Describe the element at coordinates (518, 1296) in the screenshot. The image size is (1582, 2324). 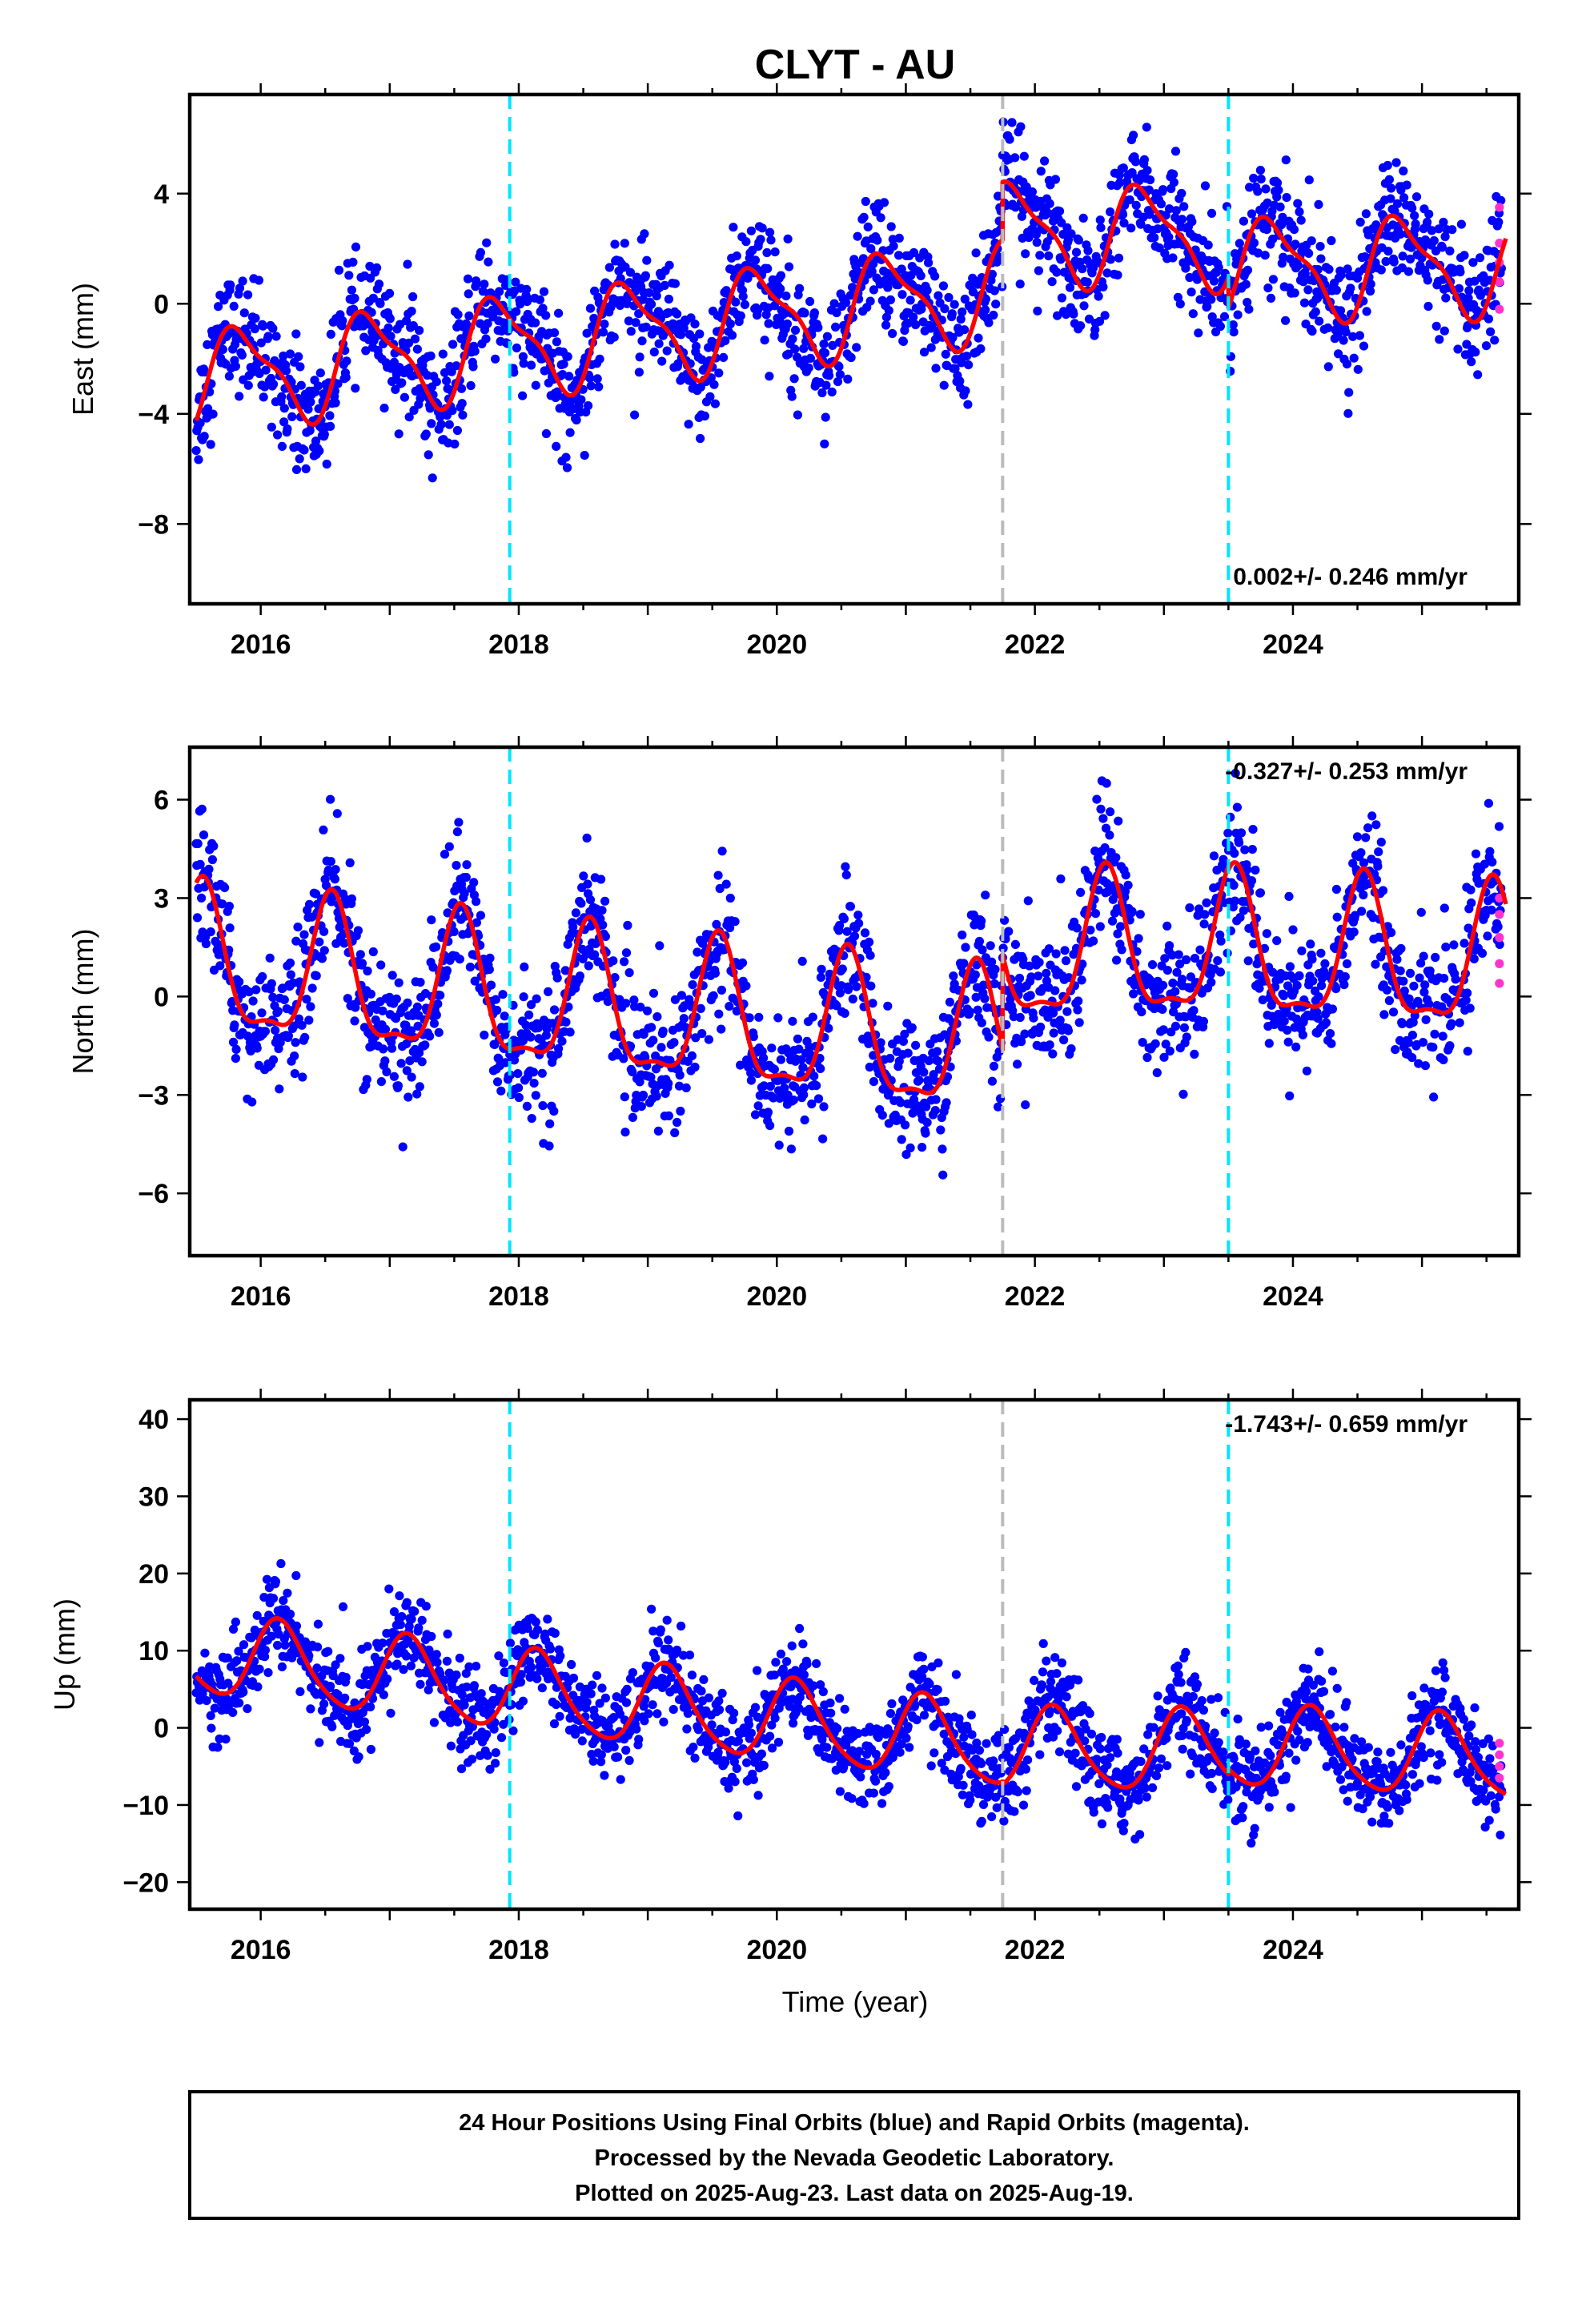
I see `x-tick-label: 2018` at that location.